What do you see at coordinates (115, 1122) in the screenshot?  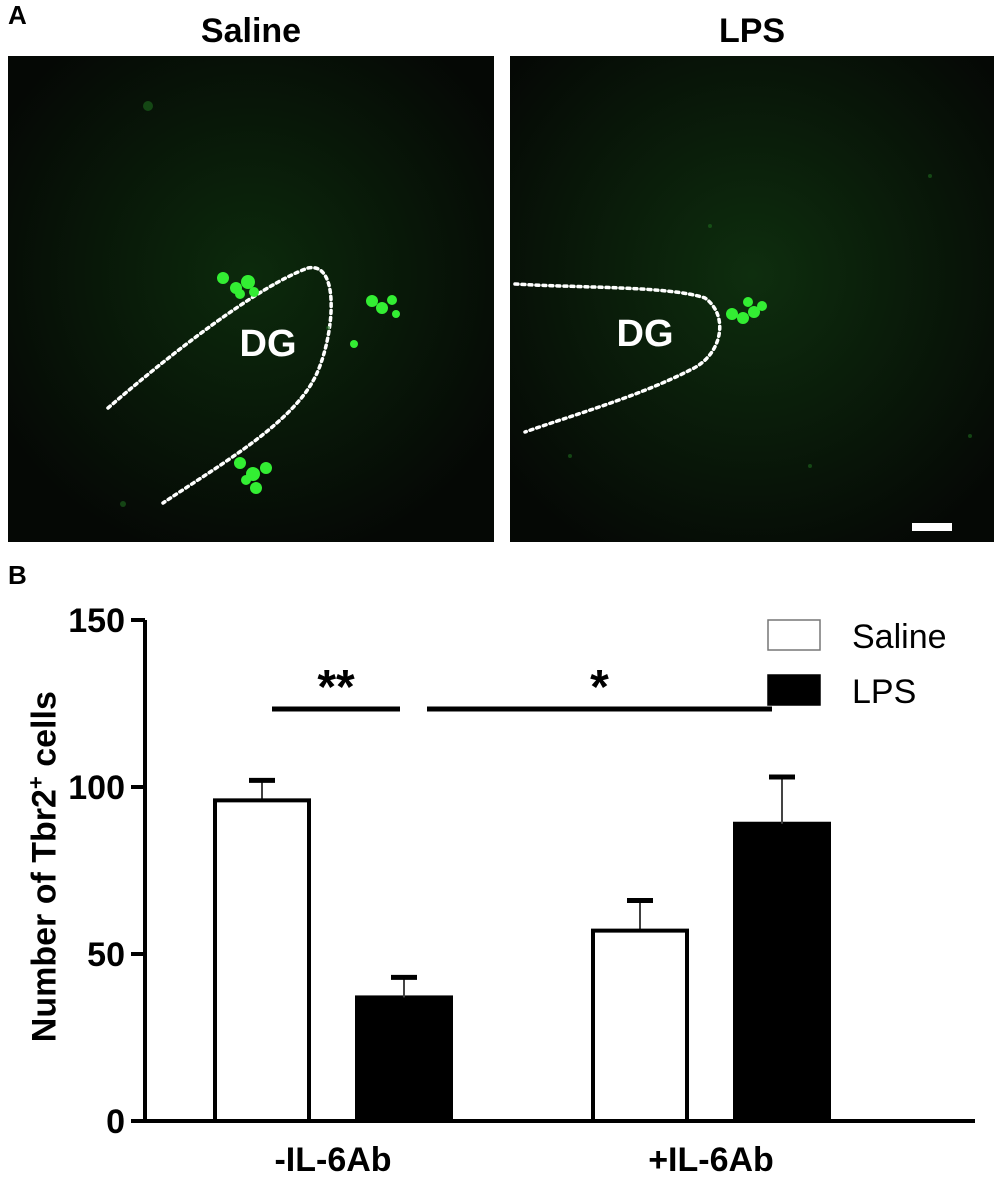 I see `y-tick-label: 0` at bounding box center [115, 1122].